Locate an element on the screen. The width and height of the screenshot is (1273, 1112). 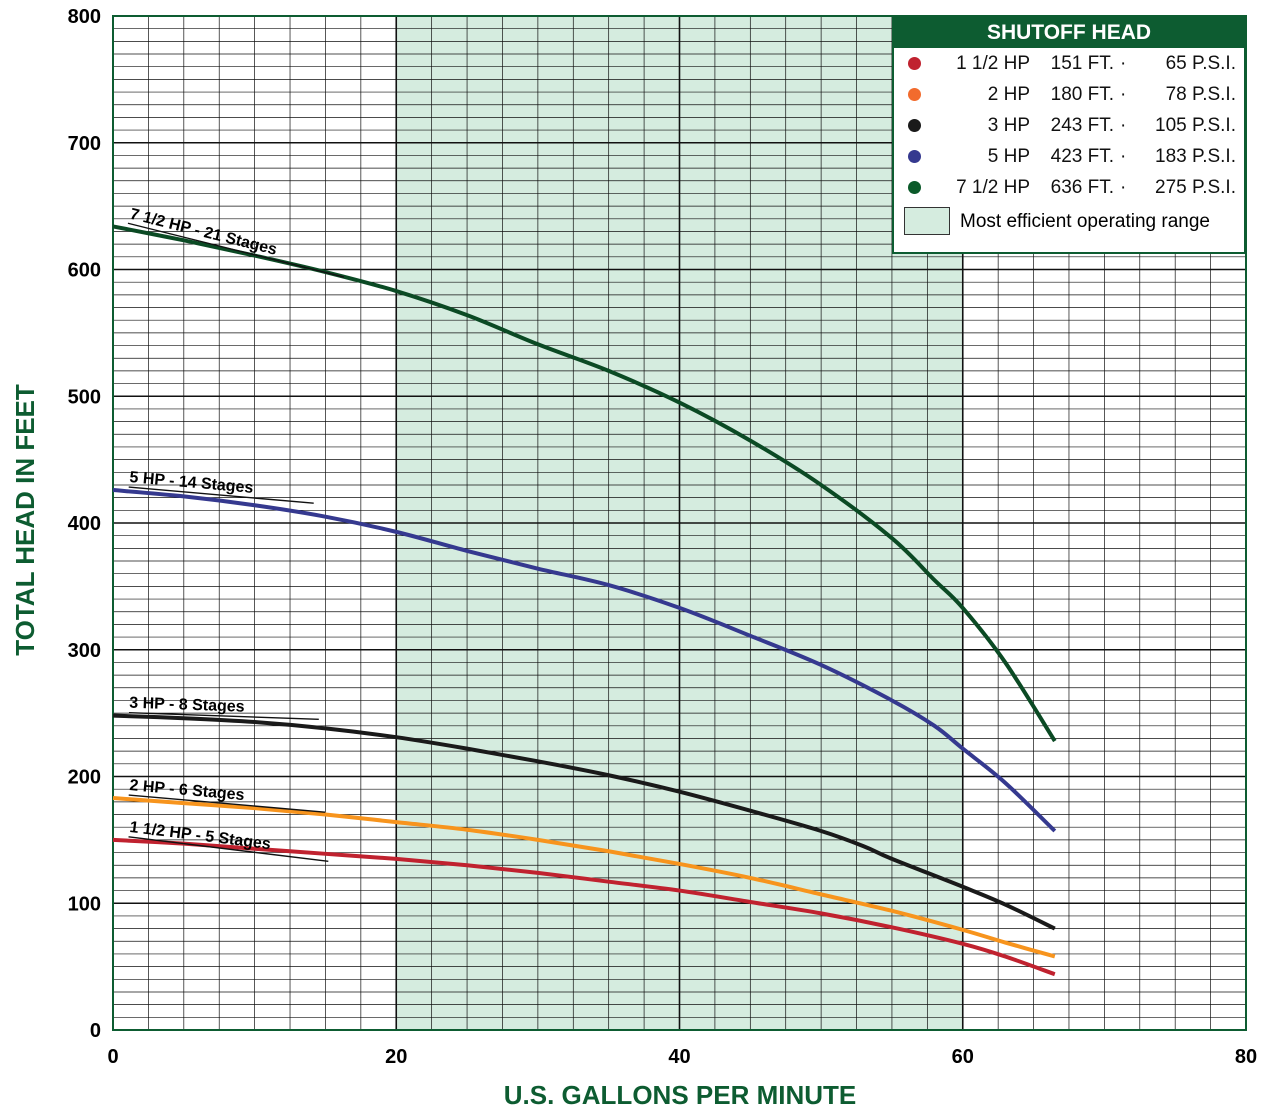
legend-hp: 1 1/2 HP is located at coordinates (993, 63).